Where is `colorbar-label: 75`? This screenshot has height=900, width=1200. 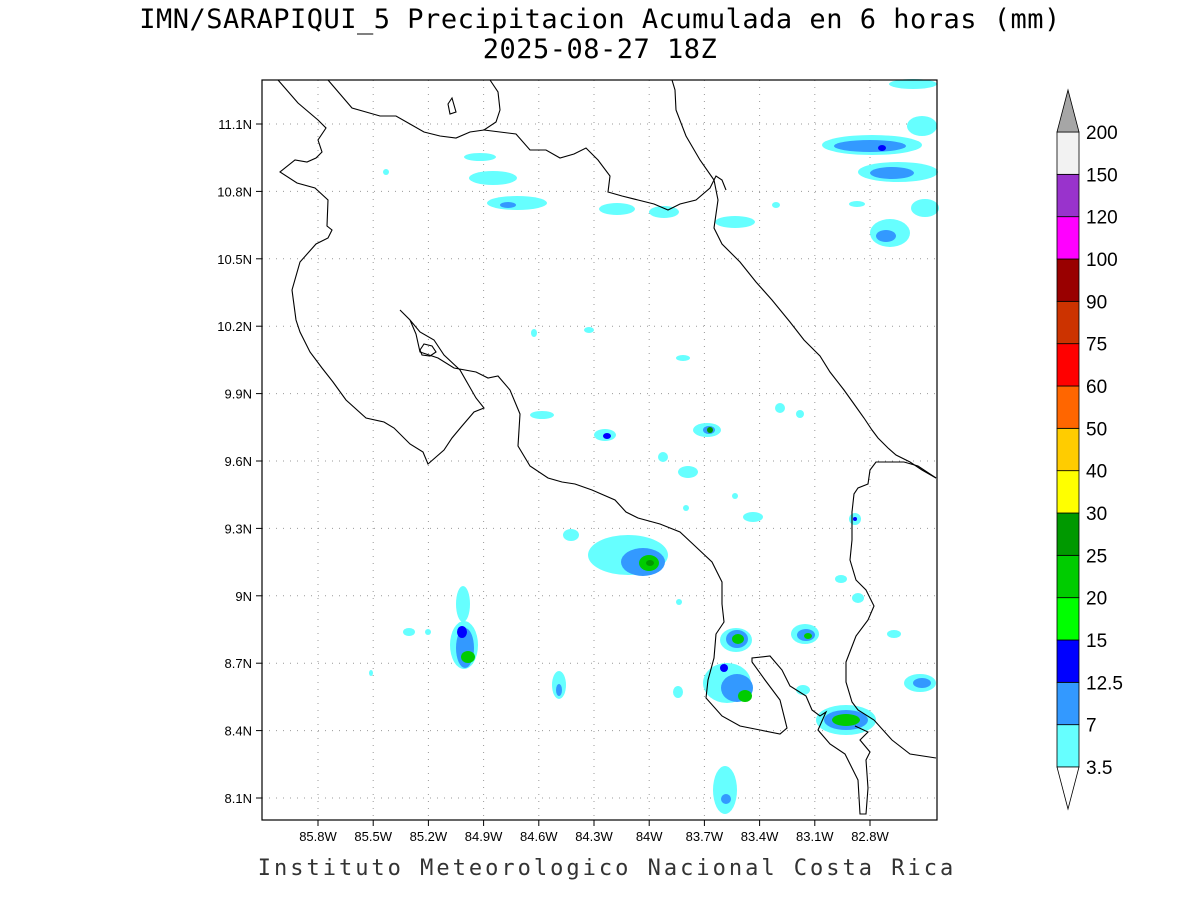
colorbar-label: 75 is located at coordinates (1096, 345).